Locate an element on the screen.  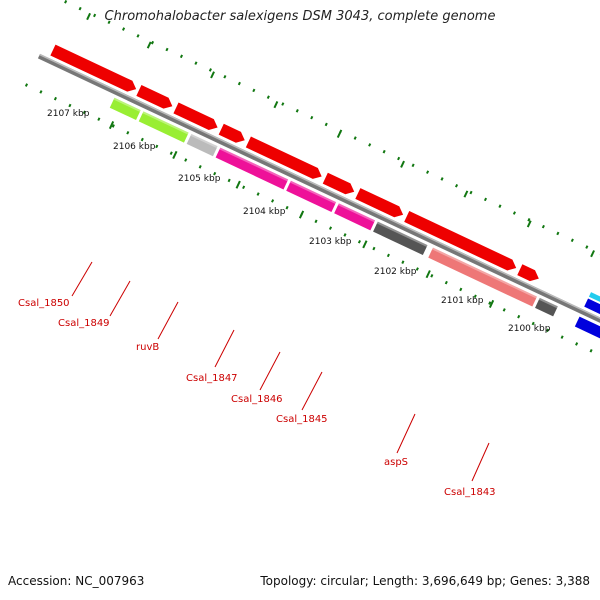
gene-label-csal-1846: Csal_1846 is located at coordinates (257, 399).